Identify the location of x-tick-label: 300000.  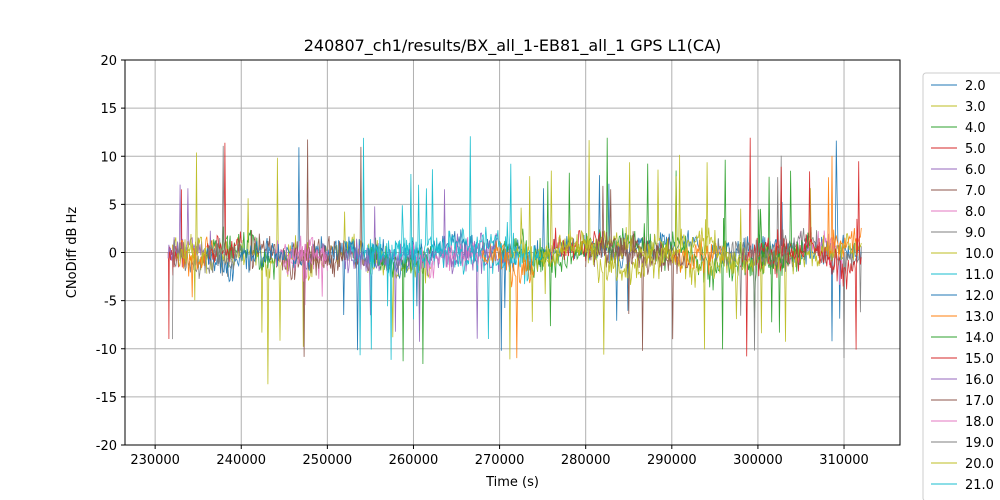
(758, 460).